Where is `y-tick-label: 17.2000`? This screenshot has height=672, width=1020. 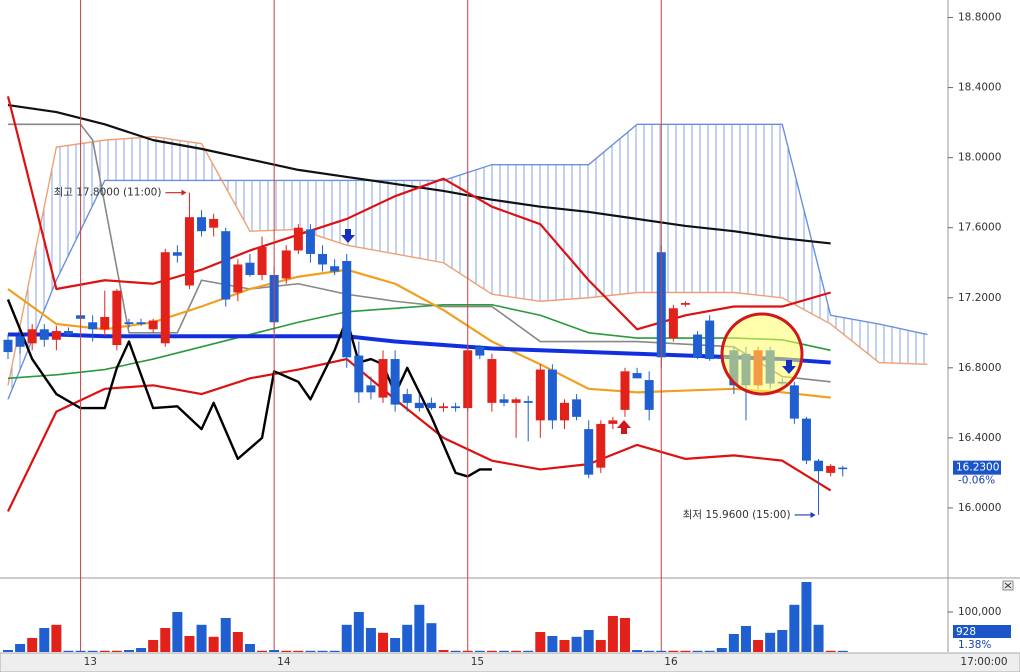 y-tick-label: 17.2000 is located at coordinates (979, 298).